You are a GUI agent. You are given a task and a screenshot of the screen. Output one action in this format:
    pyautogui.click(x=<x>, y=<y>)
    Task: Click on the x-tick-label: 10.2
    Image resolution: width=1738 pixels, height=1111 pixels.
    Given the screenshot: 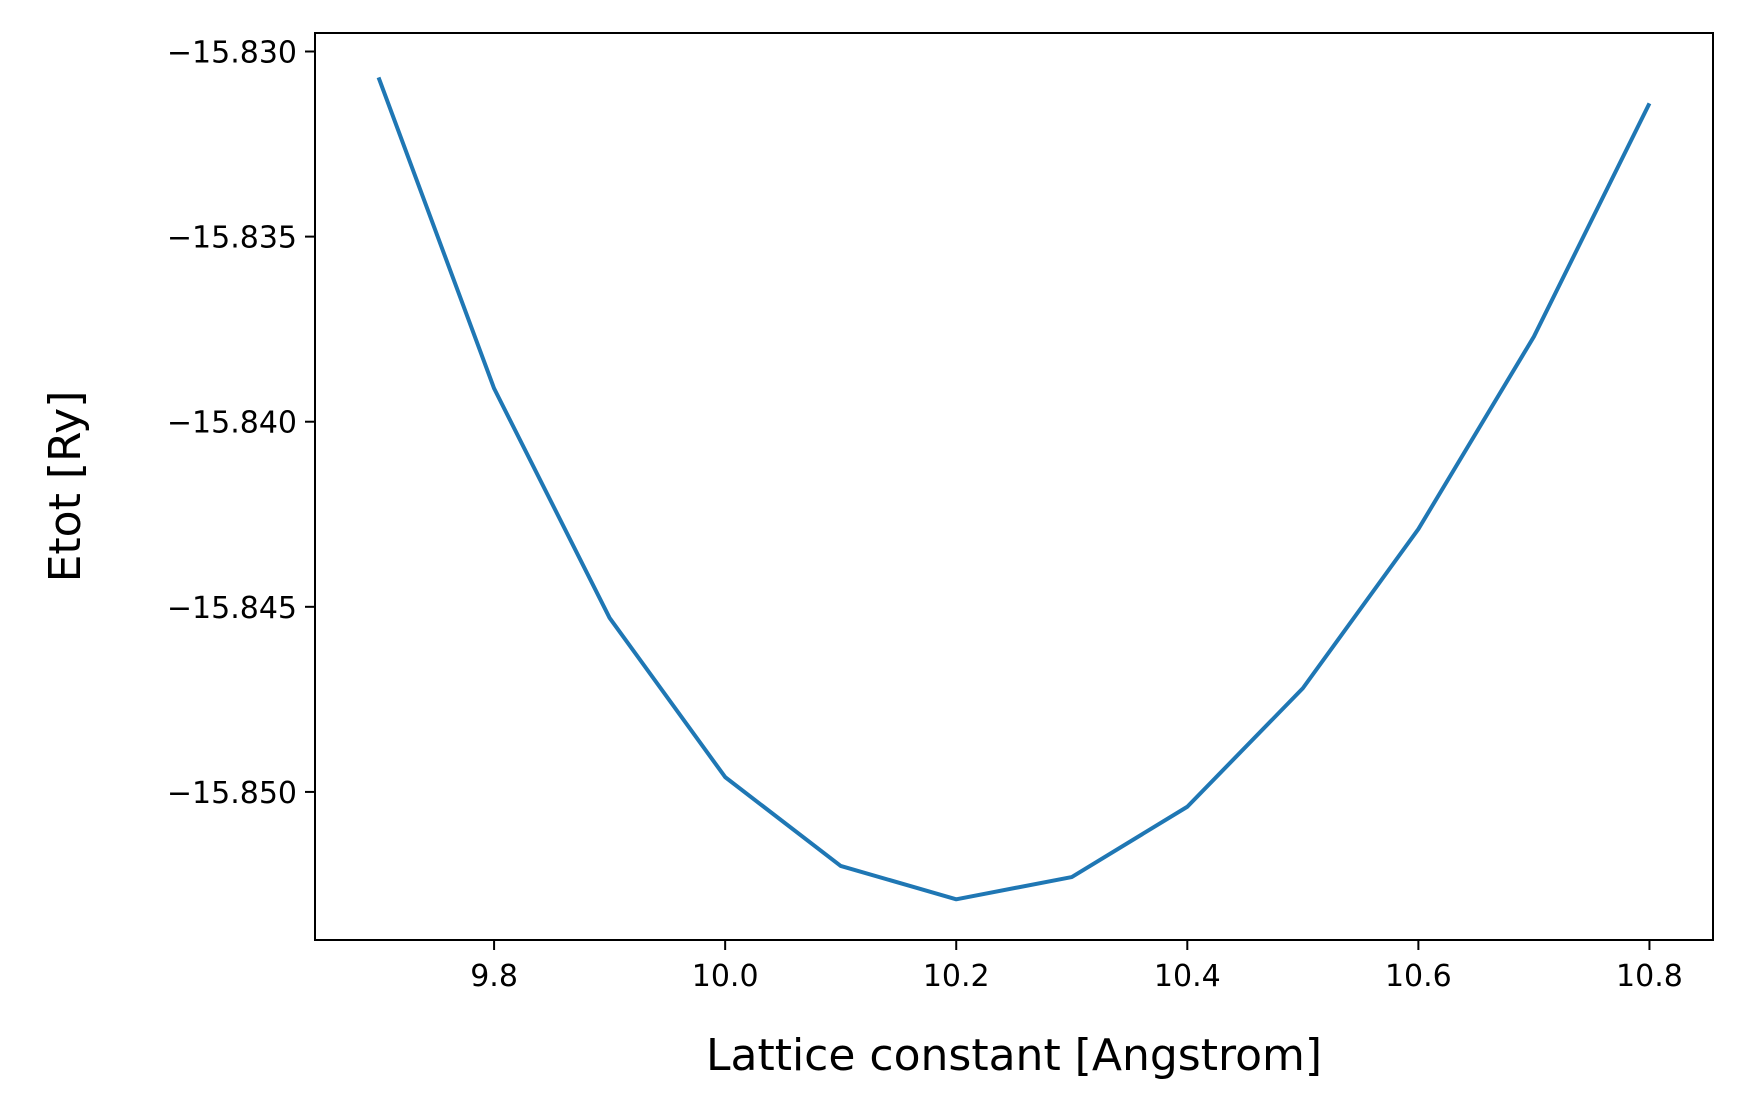 What is the action you would take?
    pyautogui.click(x=956, y=976)
    